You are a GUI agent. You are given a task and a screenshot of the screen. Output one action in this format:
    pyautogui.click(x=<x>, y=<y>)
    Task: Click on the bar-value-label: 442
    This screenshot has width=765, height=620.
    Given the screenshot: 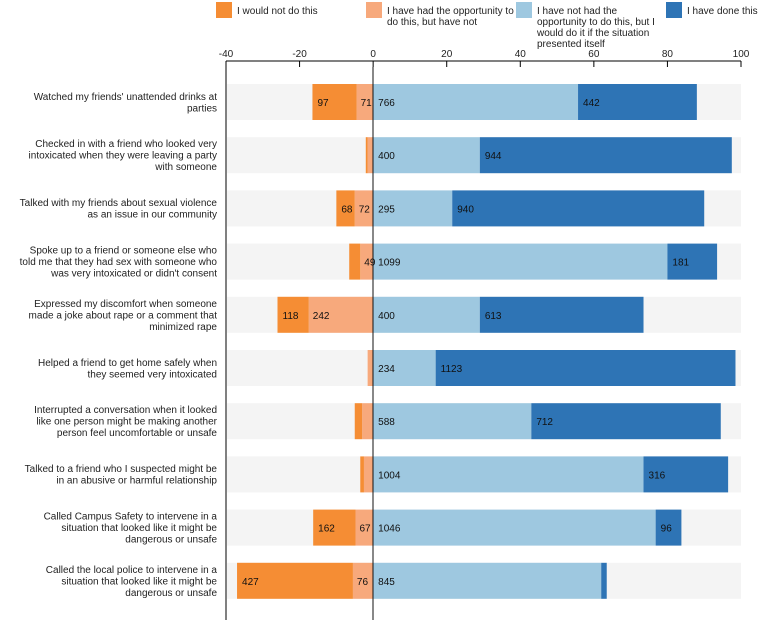 What is the action you would take?
    pyautogui.click(x=591, y=103)
    